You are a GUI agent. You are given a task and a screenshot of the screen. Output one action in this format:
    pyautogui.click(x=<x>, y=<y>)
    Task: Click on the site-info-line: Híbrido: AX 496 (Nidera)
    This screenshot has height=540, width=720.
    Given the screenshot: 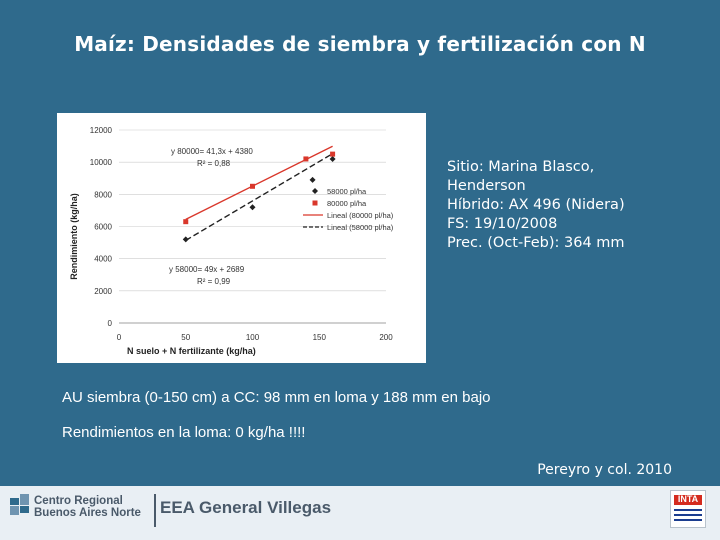 What is the action you would take?
    pyautogui.click(x=536, y=205)
    